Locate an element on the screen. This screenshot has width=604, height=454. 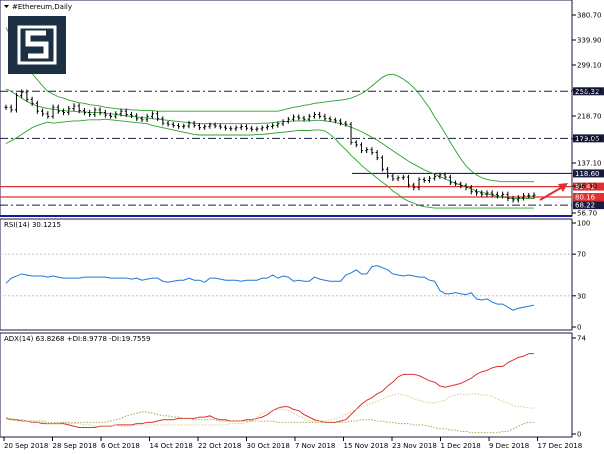
collapse-triangle-icon is located at coordinates (6, 6).